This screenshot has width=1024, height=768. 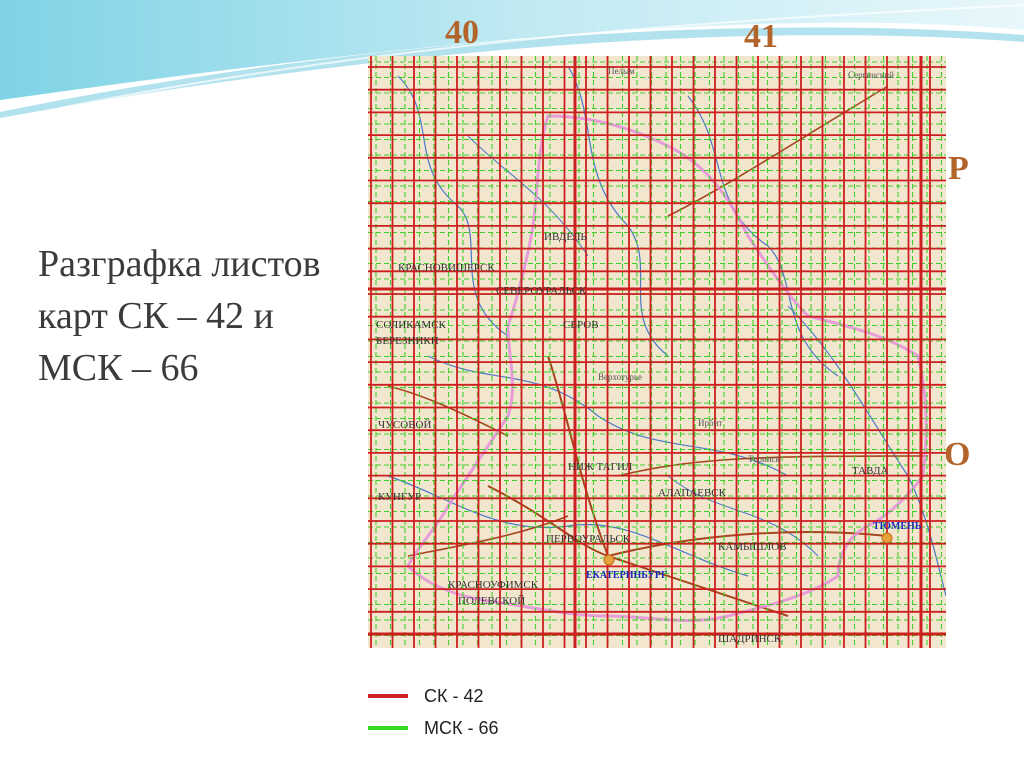 What do you see at coordinates (462, 32) in the screenshot?
I see `zone-label-40: 40` at bounding box center [462, 32].